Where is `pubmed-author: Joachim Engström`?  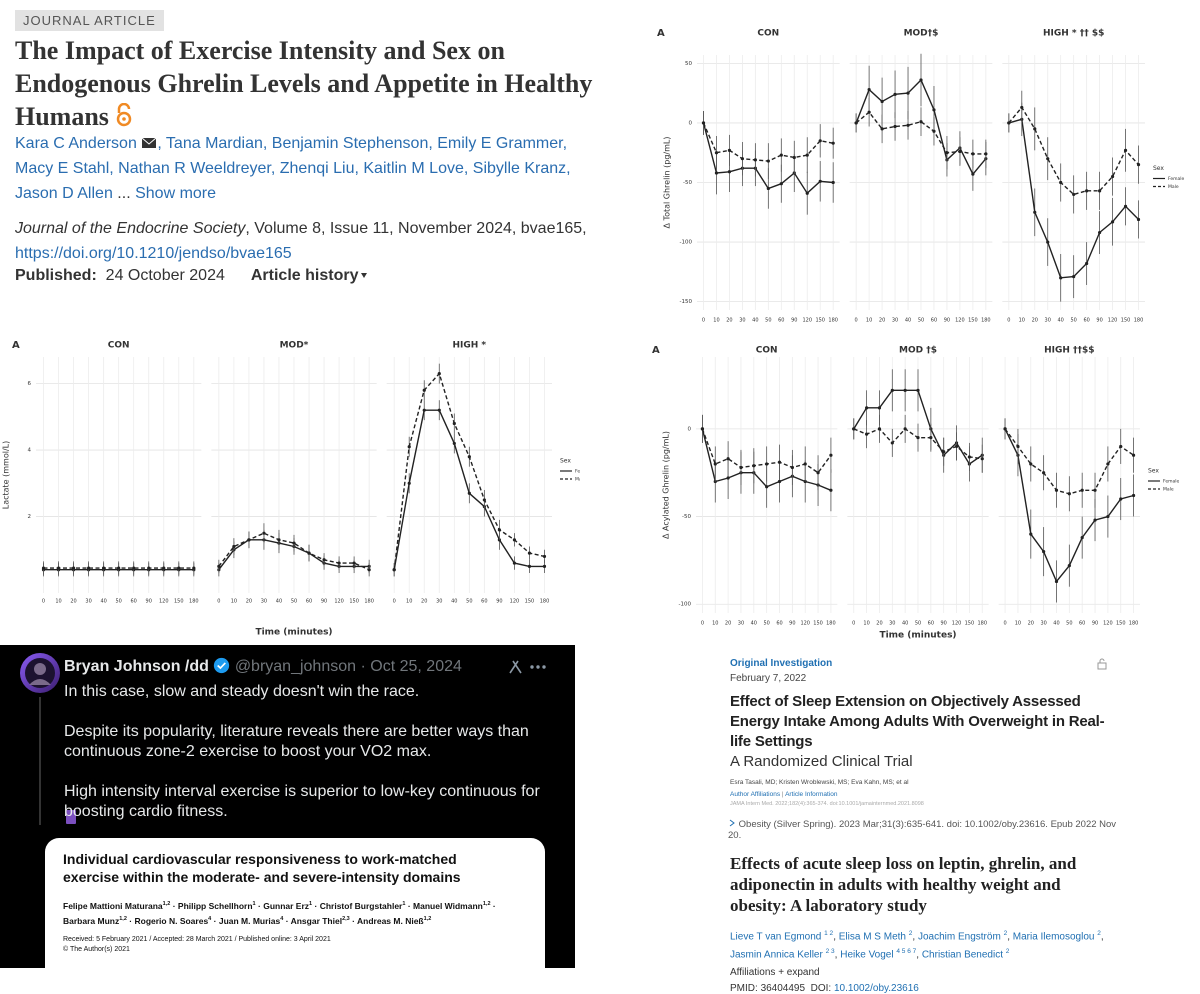
pubmed-author: Joachim Engström is located at coordinates (959, 937).